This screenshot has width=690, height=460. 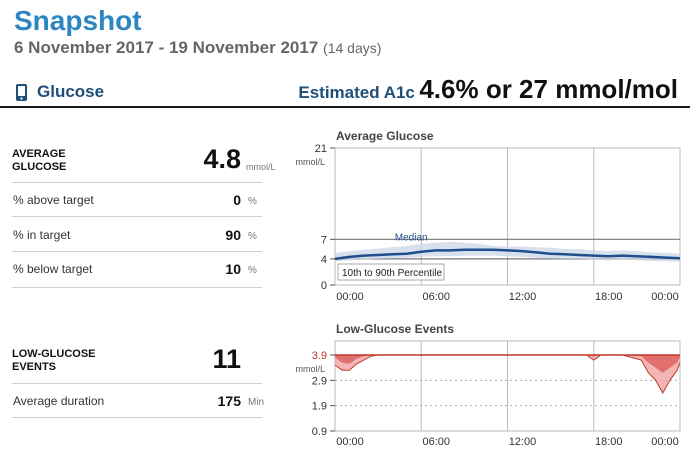 What do you see at coordinates (319, 407) in the screenshot?
I see `y-tick-label: 1.9` at bounding box center [319, 407].